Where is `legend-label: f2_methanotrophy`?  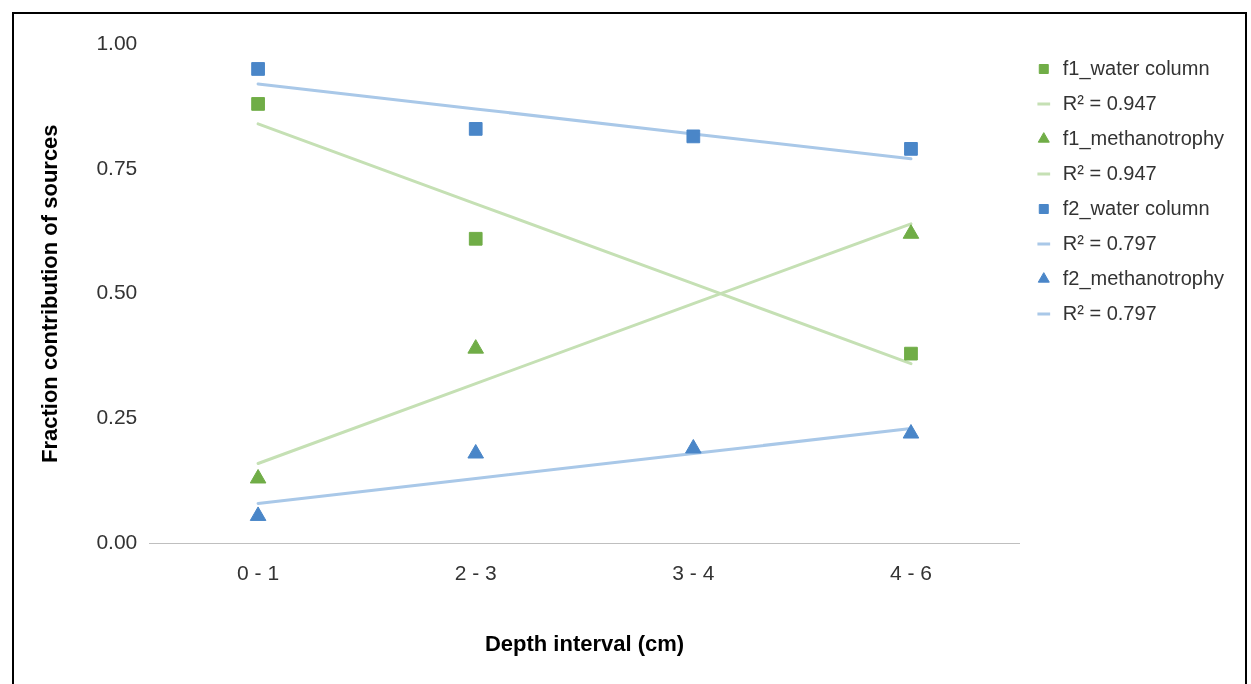 legend-label: f2_methanotrophy is located at coordinates (1143, 278).